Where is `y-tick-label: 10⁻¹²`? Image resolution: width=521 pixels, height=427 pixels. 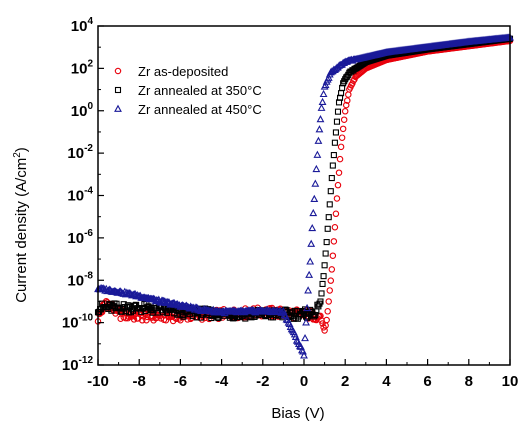 y-tick-label: 10⁻¹² is located at coordinates (78, 364).